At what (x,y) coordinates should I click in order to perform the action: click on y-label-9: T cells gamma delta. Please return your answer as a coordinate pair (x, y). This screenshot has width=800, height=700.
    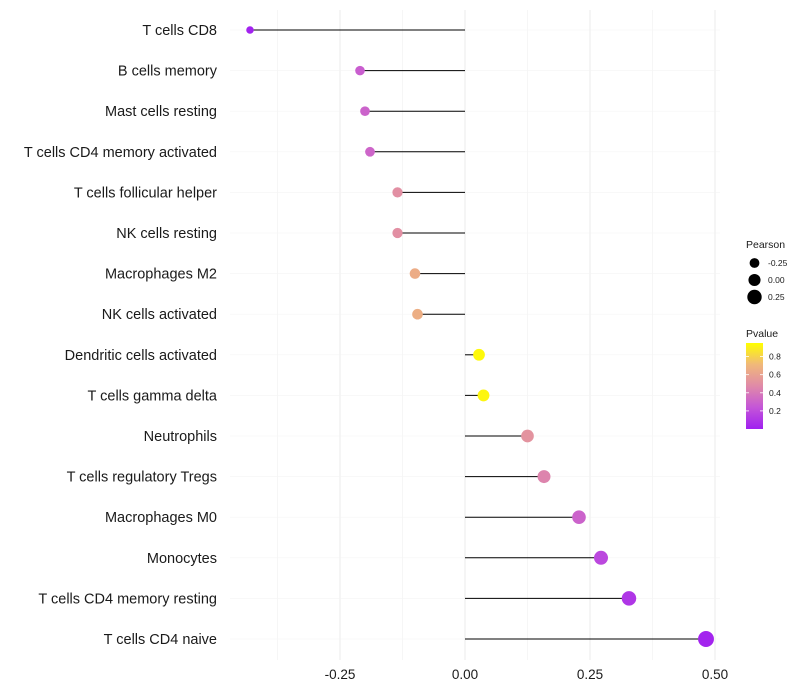
    Looking at the image, I should click on (153, 396).